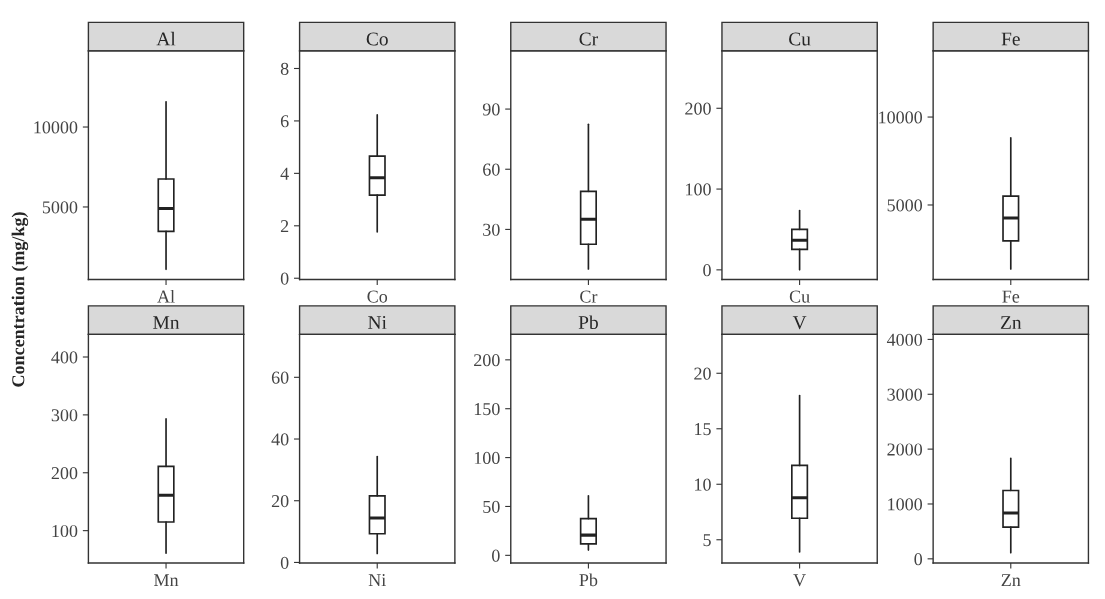  Describe the element at coordinates (905, 394) in the screenshot. I see `y-tick-label: 3000` at that location.